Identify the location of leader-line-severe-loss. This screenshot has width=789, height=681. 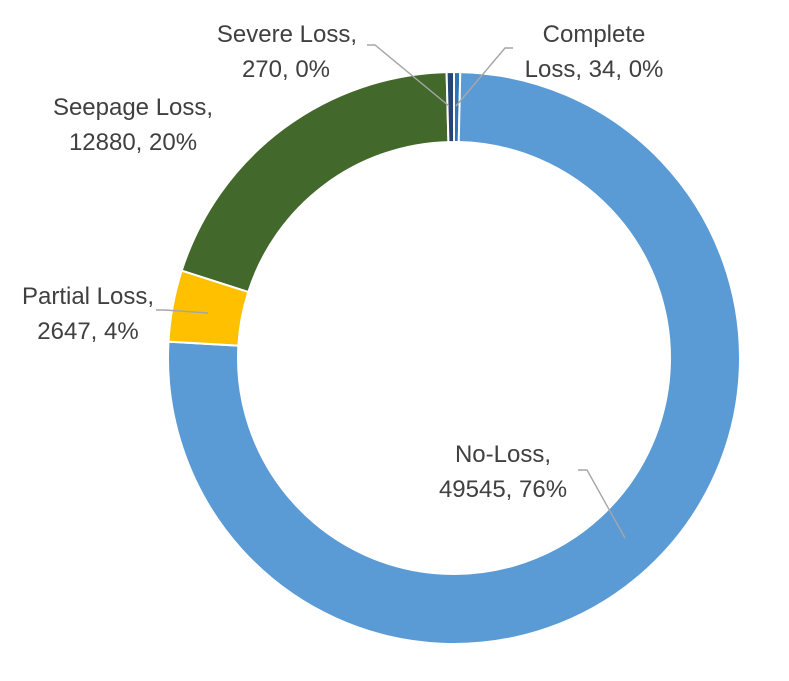
(408, 75).